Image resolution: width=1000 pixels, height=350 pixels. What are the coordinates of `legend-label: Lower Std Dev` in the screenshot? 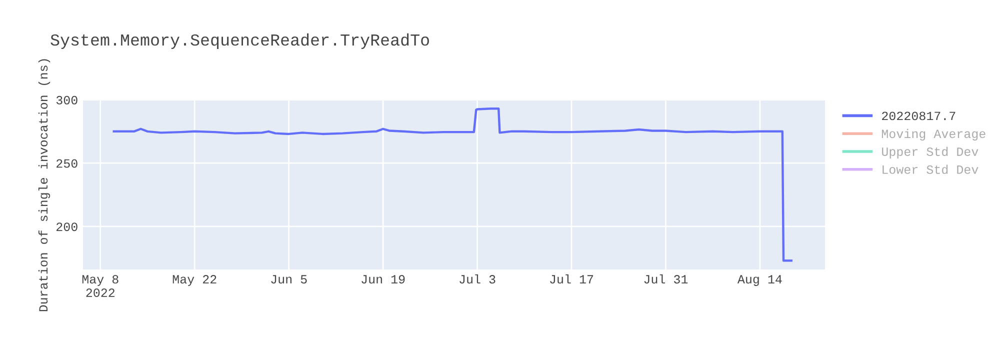 It's located at (930, 169).